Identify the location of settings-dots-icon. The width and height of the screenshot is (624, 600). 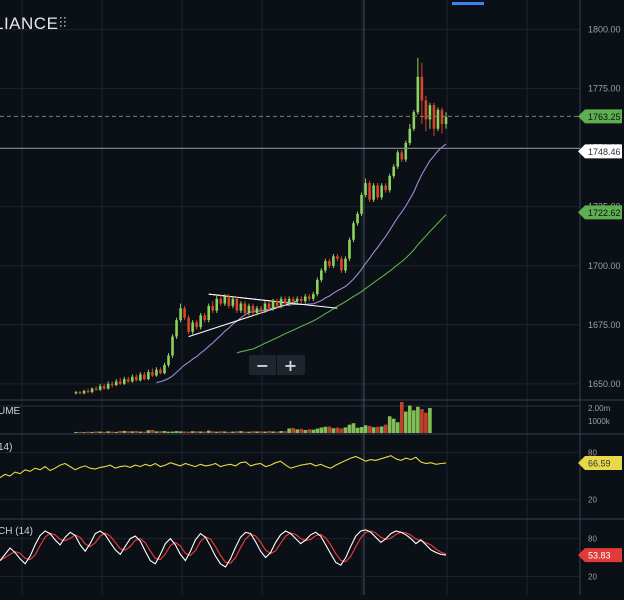
(63, 22).